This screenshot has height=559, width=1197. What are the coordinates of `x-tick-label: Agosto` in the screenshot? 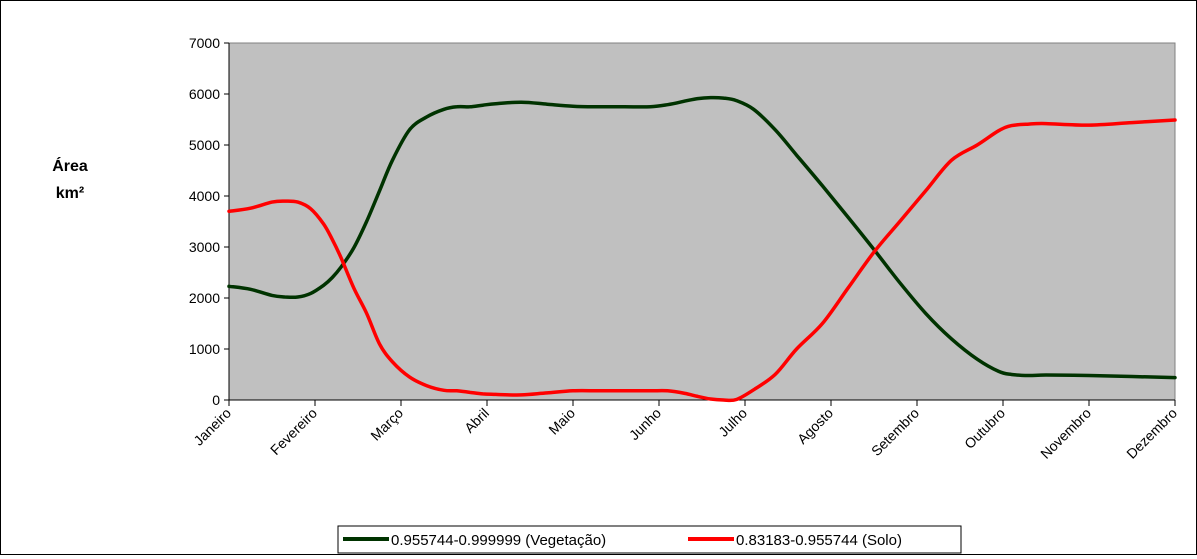 It's located at (815, 426).